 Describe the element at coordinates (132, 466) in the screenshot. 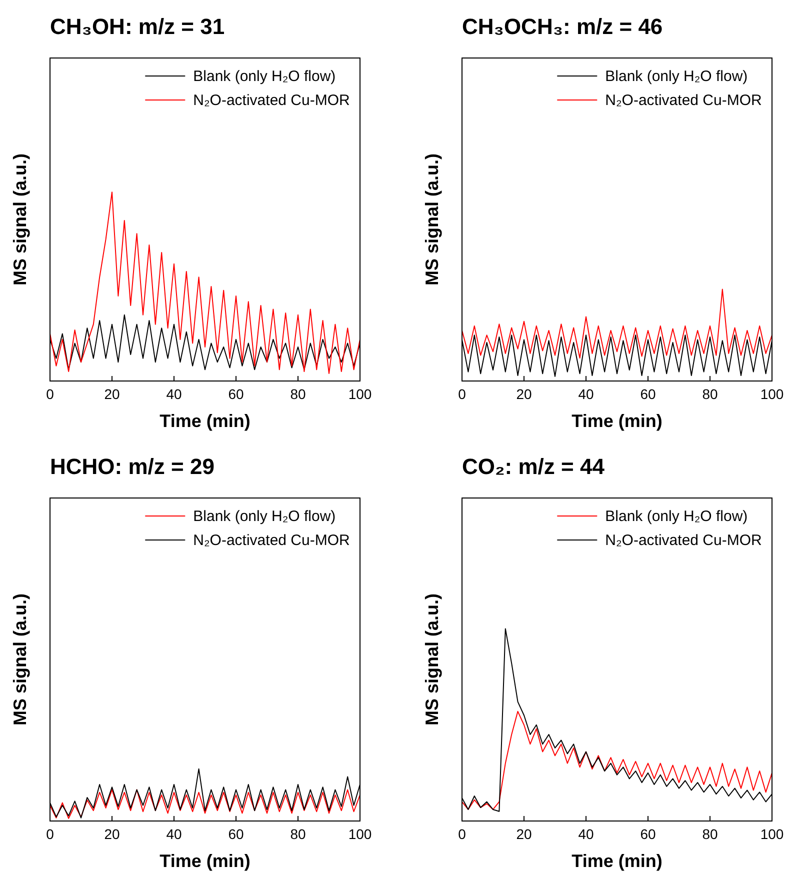

I see `chart-title: HCHO: m/z = 29` at that location.